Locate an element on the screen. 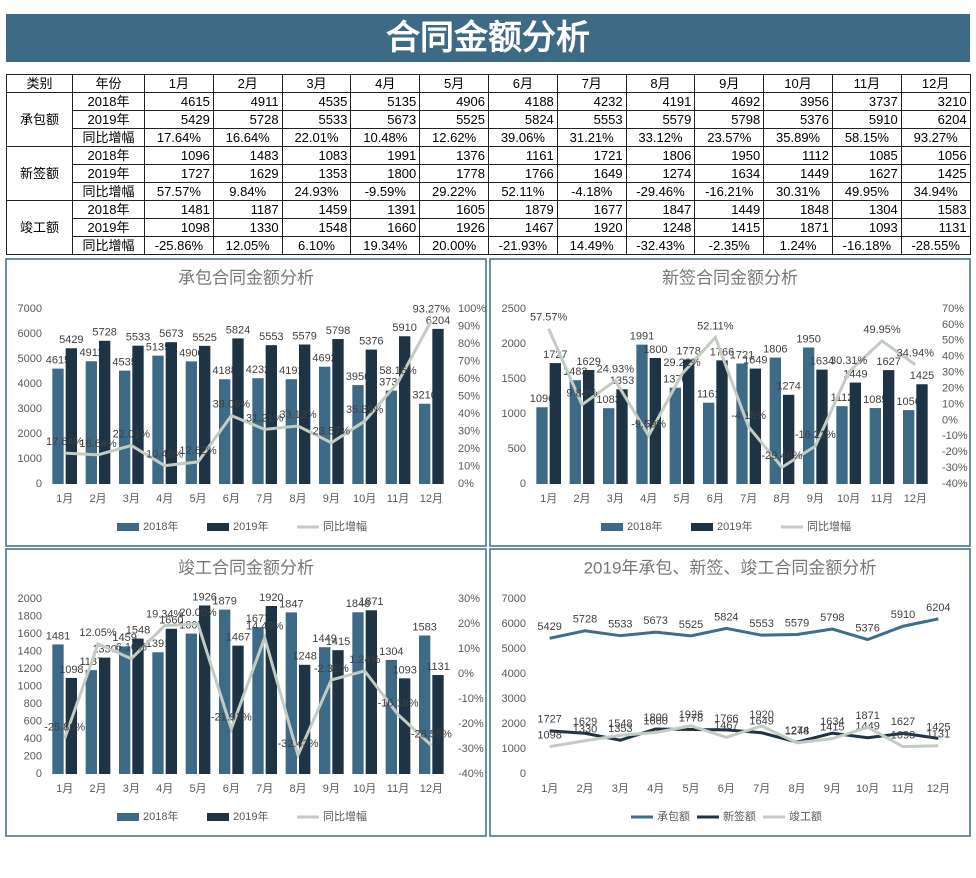 This screenshot has width=976, height=878. header-cell: 8月 is located at coordinates (660, 83).